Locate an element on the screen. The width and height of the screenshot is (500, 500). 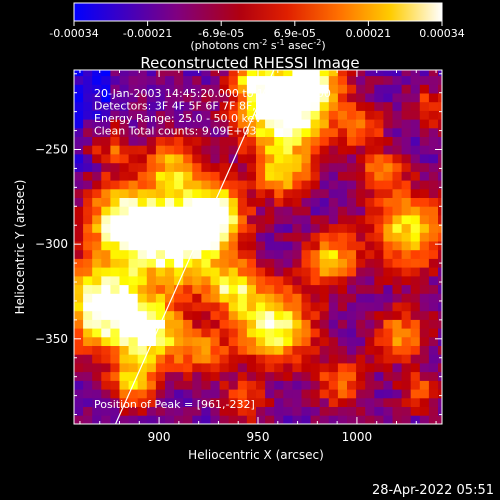
x-axis-label: Heliocentric X (arcsec) is located at coordinates (256, 455).